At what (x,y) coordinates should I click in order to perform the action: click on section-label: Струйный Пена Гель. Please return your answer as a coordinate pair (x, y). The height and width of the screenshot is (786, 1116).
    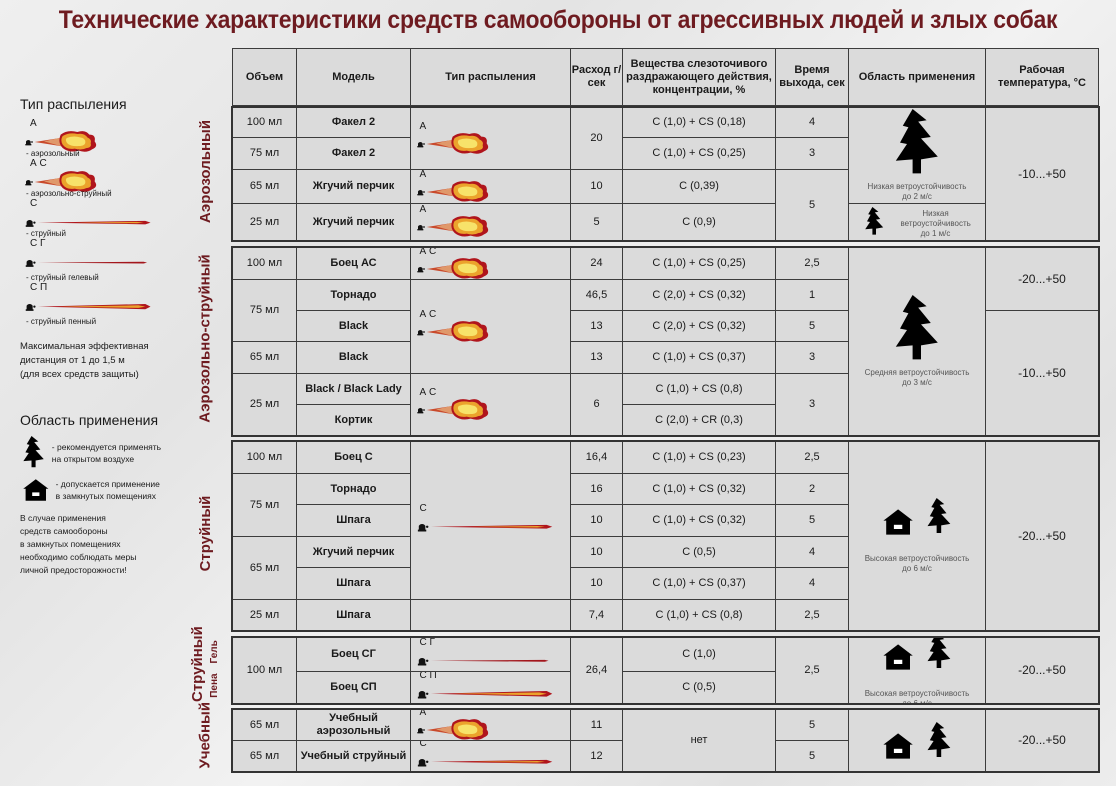
    Looking at the image, I should click on (204, 664).